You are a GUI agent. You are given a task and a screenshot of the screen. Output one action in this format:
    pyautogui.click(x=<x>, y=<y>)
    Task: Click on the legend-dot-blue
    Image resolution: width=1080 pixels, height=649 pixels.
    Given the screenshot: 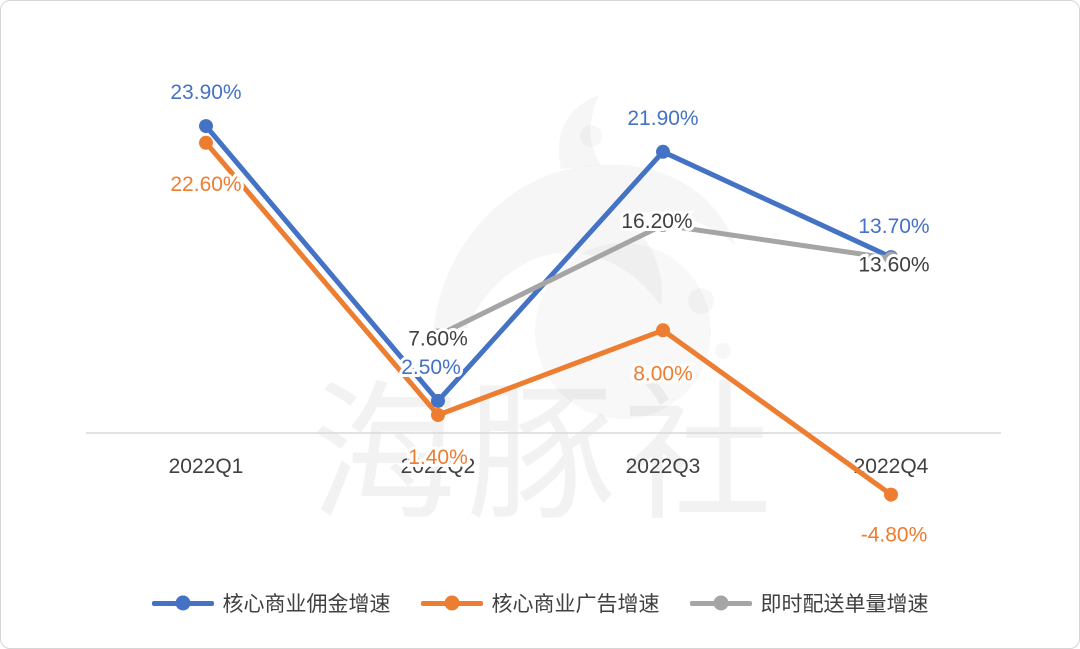 What is the action you would take?
    pyautogui.click(x=182, y=603)
    